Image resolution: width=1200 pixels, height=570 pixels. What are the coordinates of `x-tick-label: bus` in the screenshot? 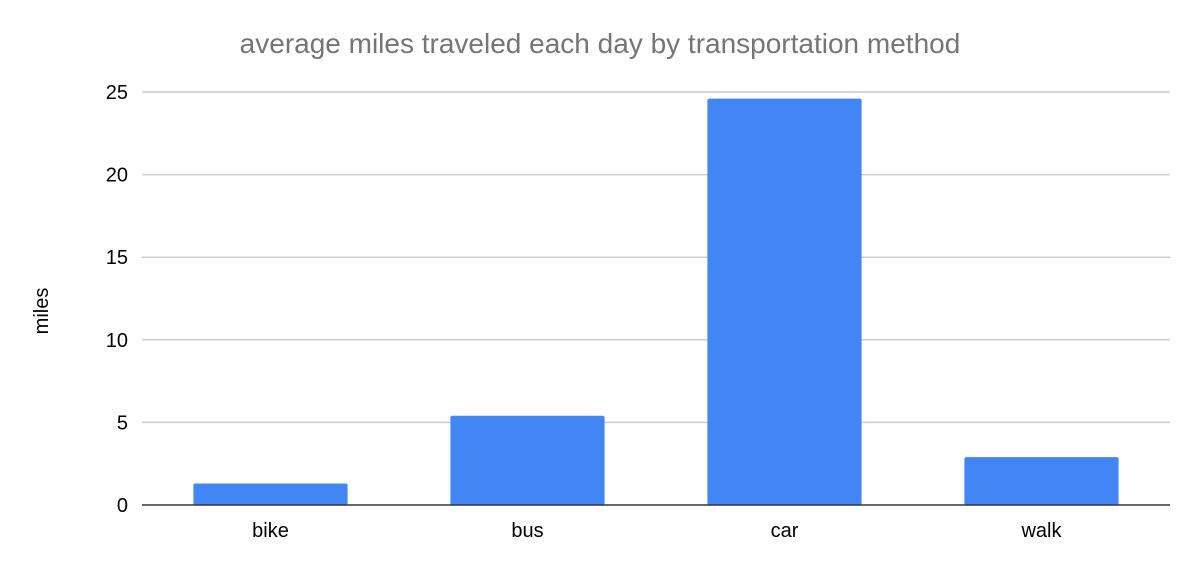 It's located at (527, 531).